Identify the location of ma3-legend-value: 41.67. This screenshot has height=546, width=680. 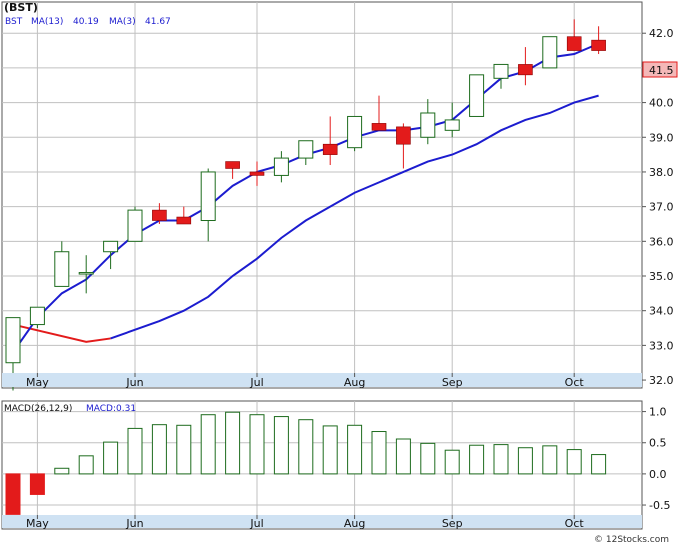
(158, 22).